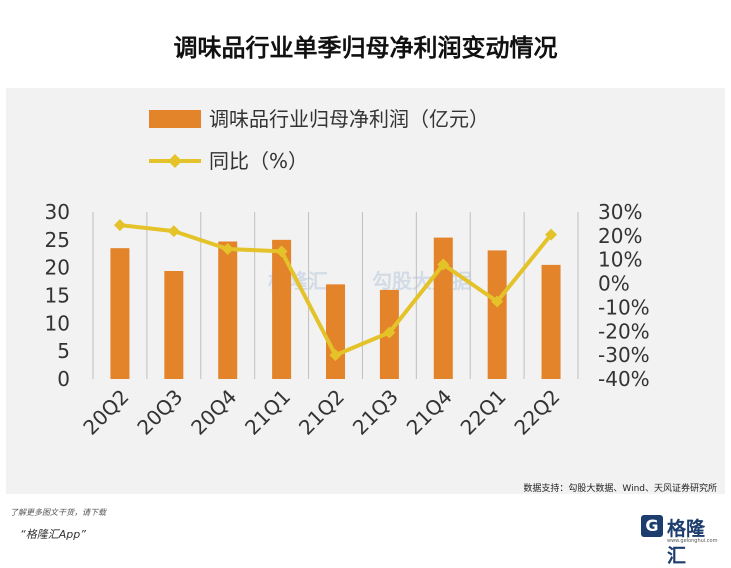 This screenshot has height=568, width=731. What do you see at coordinates (614, 284) in the screenshot?
I see `y-right-tick-label: 0%` at bounding box center [614, 284].